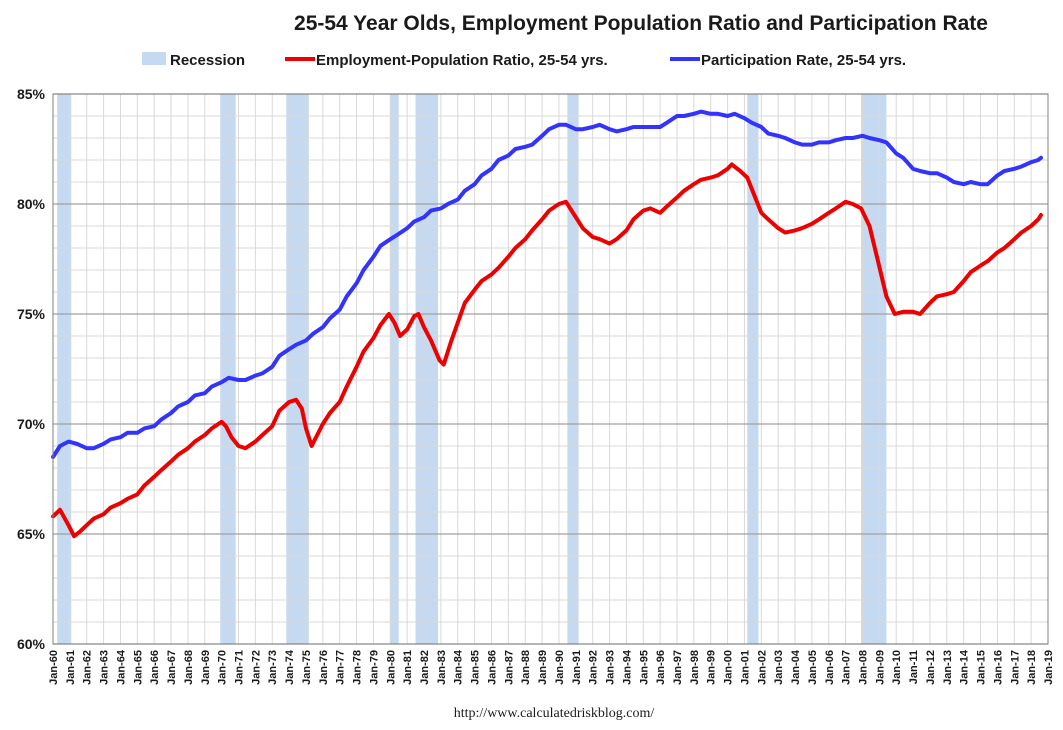  What do you see at coordinates (31, 94) in the screenshot?
I see `y-tick-label: 85%` at bounding box center [31, 94].